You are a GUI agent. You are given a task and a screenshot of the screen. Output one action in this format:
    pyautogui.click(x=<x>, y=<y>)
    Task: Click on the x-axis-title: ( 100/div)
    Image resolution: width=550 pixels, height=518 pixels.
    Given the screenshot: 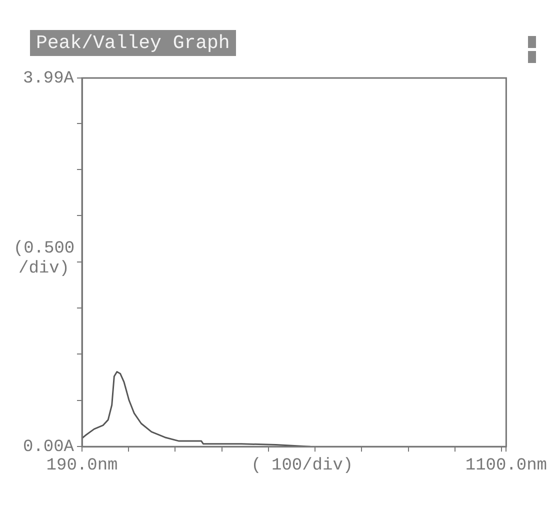 What is the action you would take?
    pyautogui.click(x=302, y=466)
    